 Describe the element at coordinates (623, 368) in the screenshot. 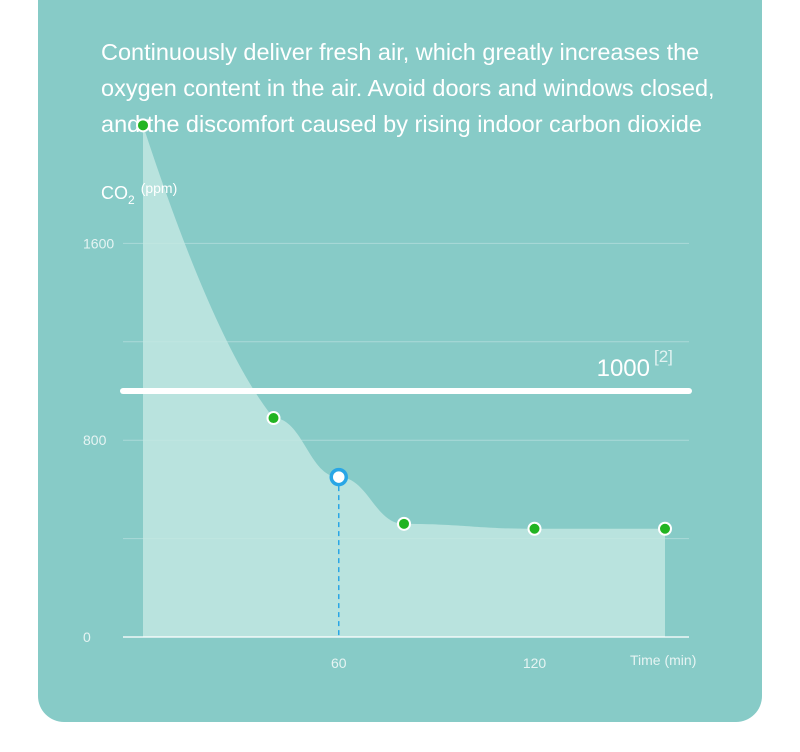

I see `threshold-label: 1000` at that location.